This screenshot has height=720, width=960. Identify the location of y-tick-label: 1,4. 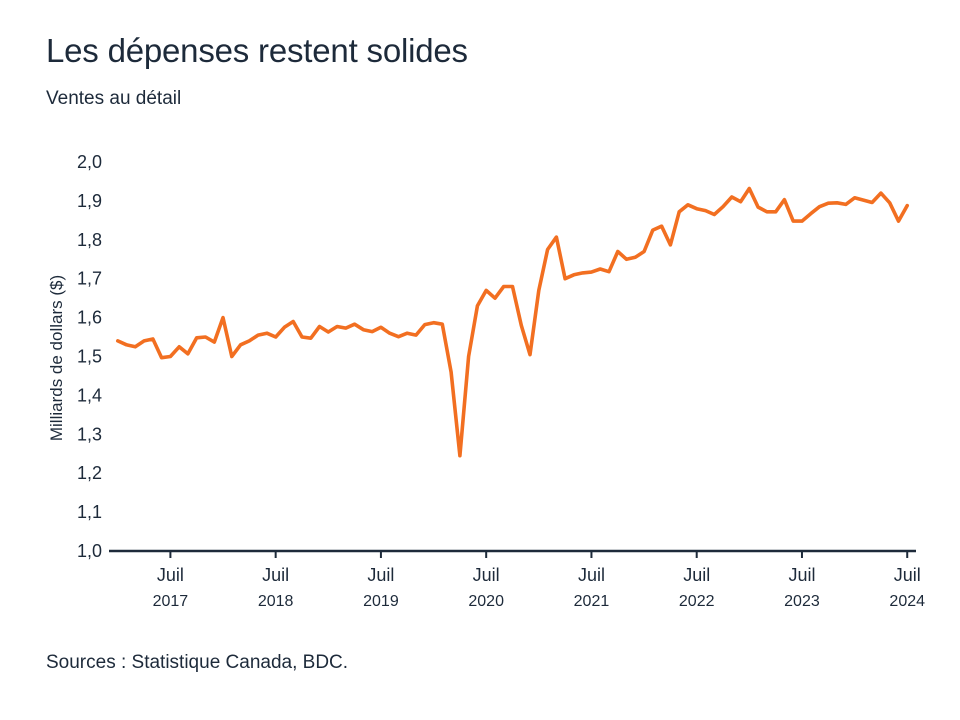
(89, 395).